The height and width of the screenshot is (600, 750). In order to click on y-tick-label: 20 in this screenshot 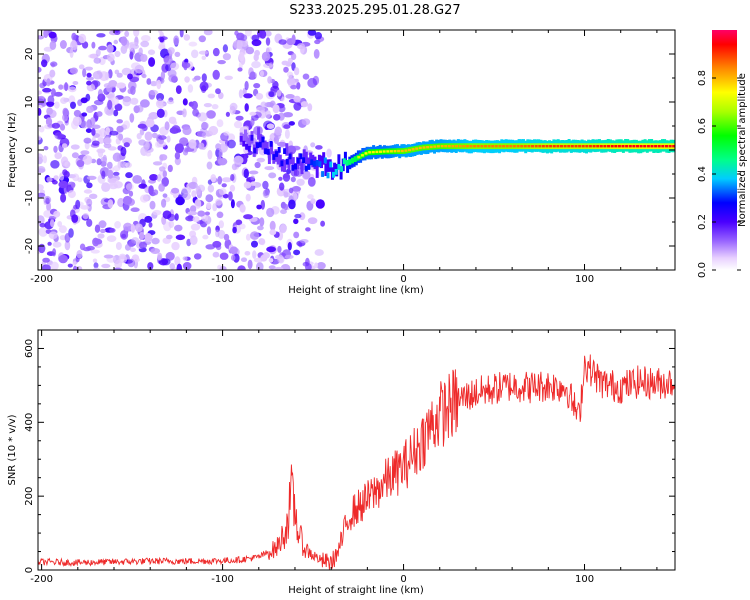, I will do `click(29, 54)`.